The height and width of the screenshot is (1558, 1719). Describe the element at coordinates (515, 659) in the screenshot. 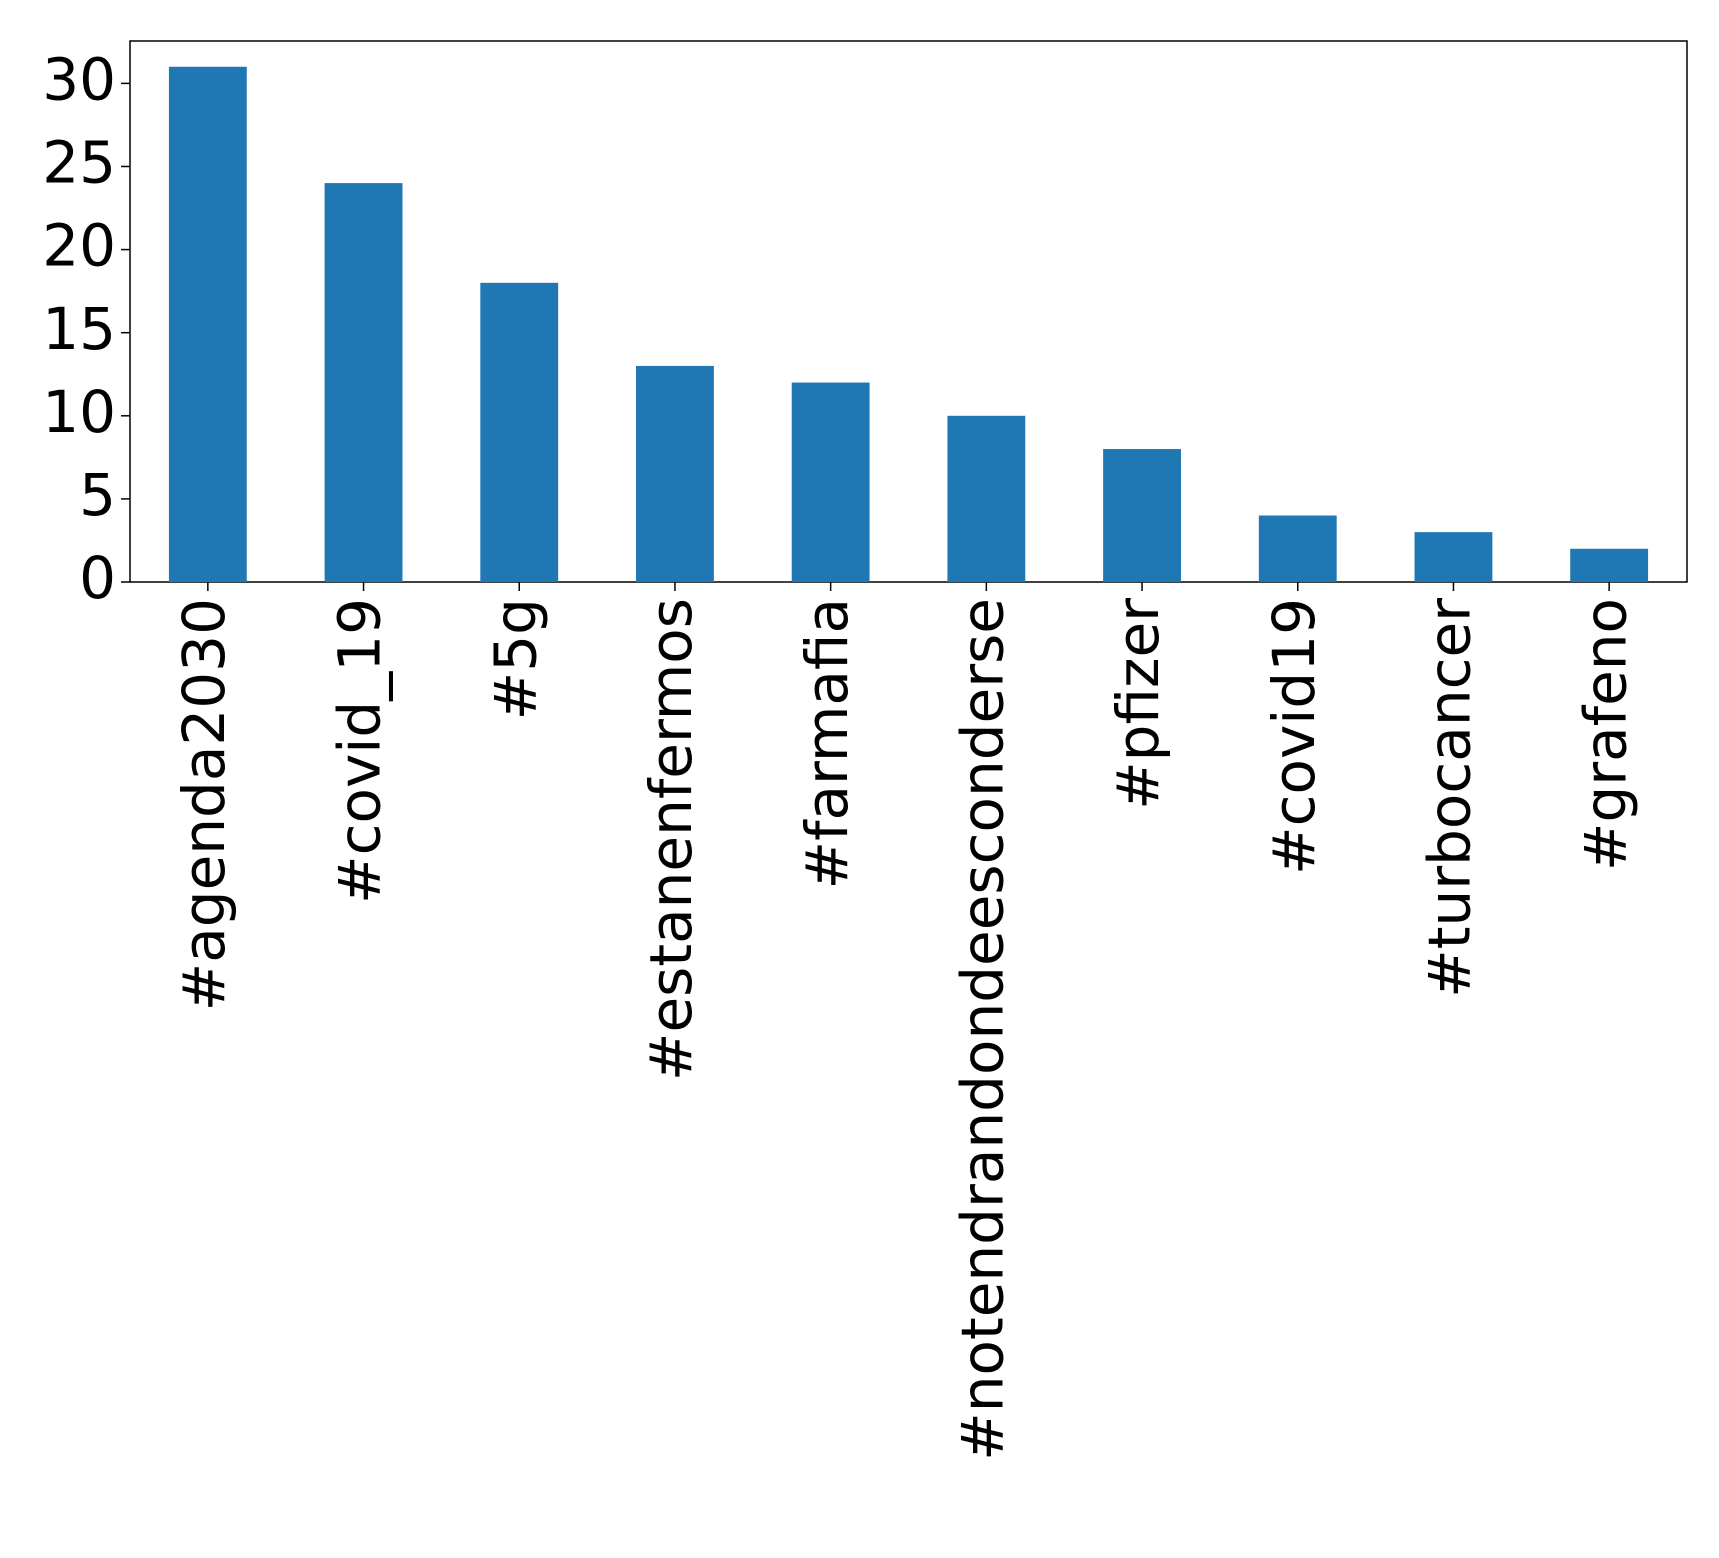

I see `x-tick-label: #5g` at that location.